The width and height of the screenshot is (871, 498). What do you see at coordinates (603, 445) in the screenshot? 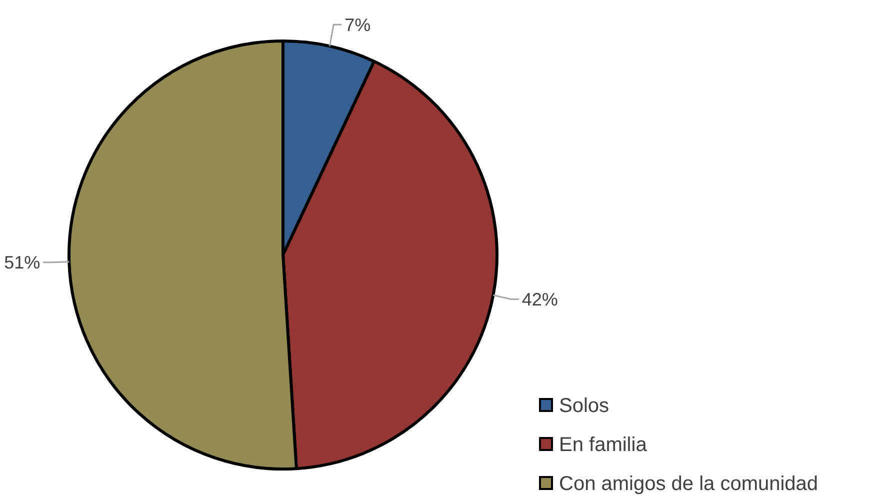
I see `legend-label: En familia` at bounding box center [603, 445].